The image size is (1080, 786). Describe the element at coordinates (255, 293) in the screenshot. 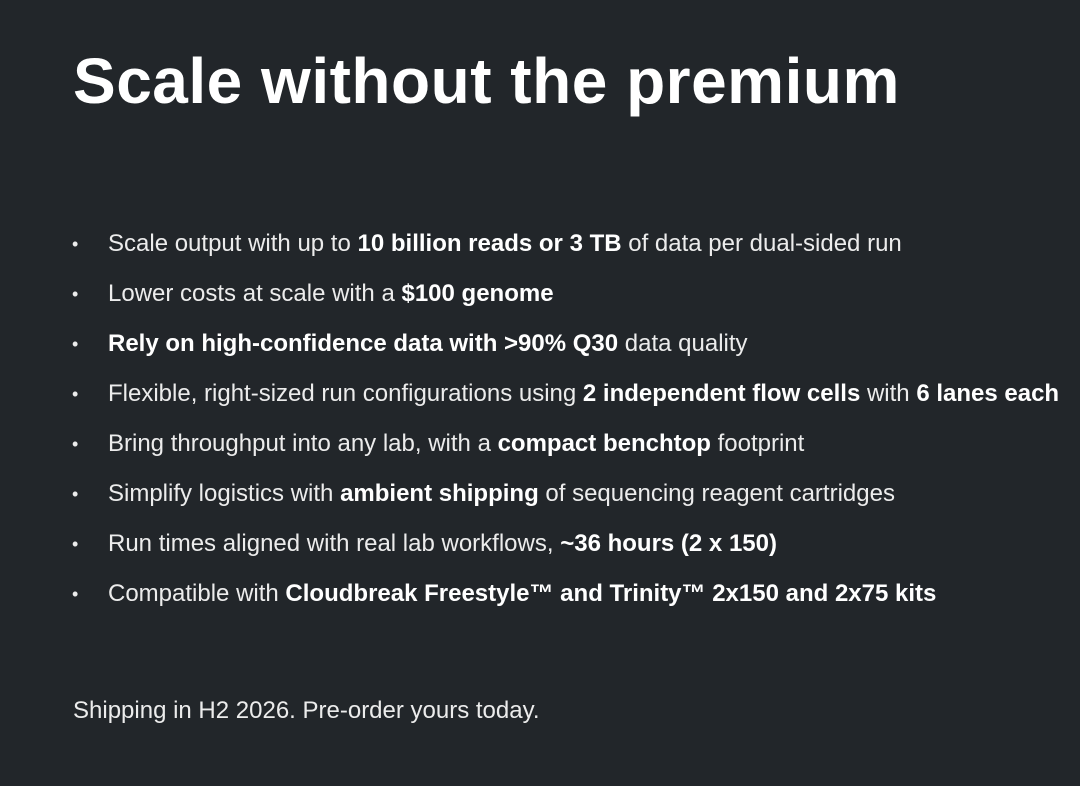

I see `feature-text: Lower costs at scale with a` at that location.